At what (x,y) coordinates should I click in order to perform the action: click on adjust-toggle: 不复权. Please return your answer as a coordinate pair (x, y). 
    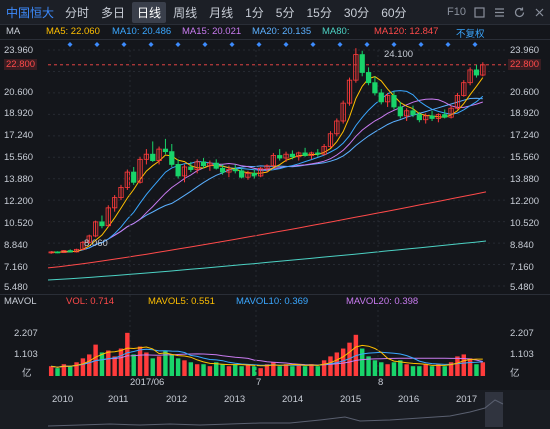
    Looking at the image, I should click on (470, 34).